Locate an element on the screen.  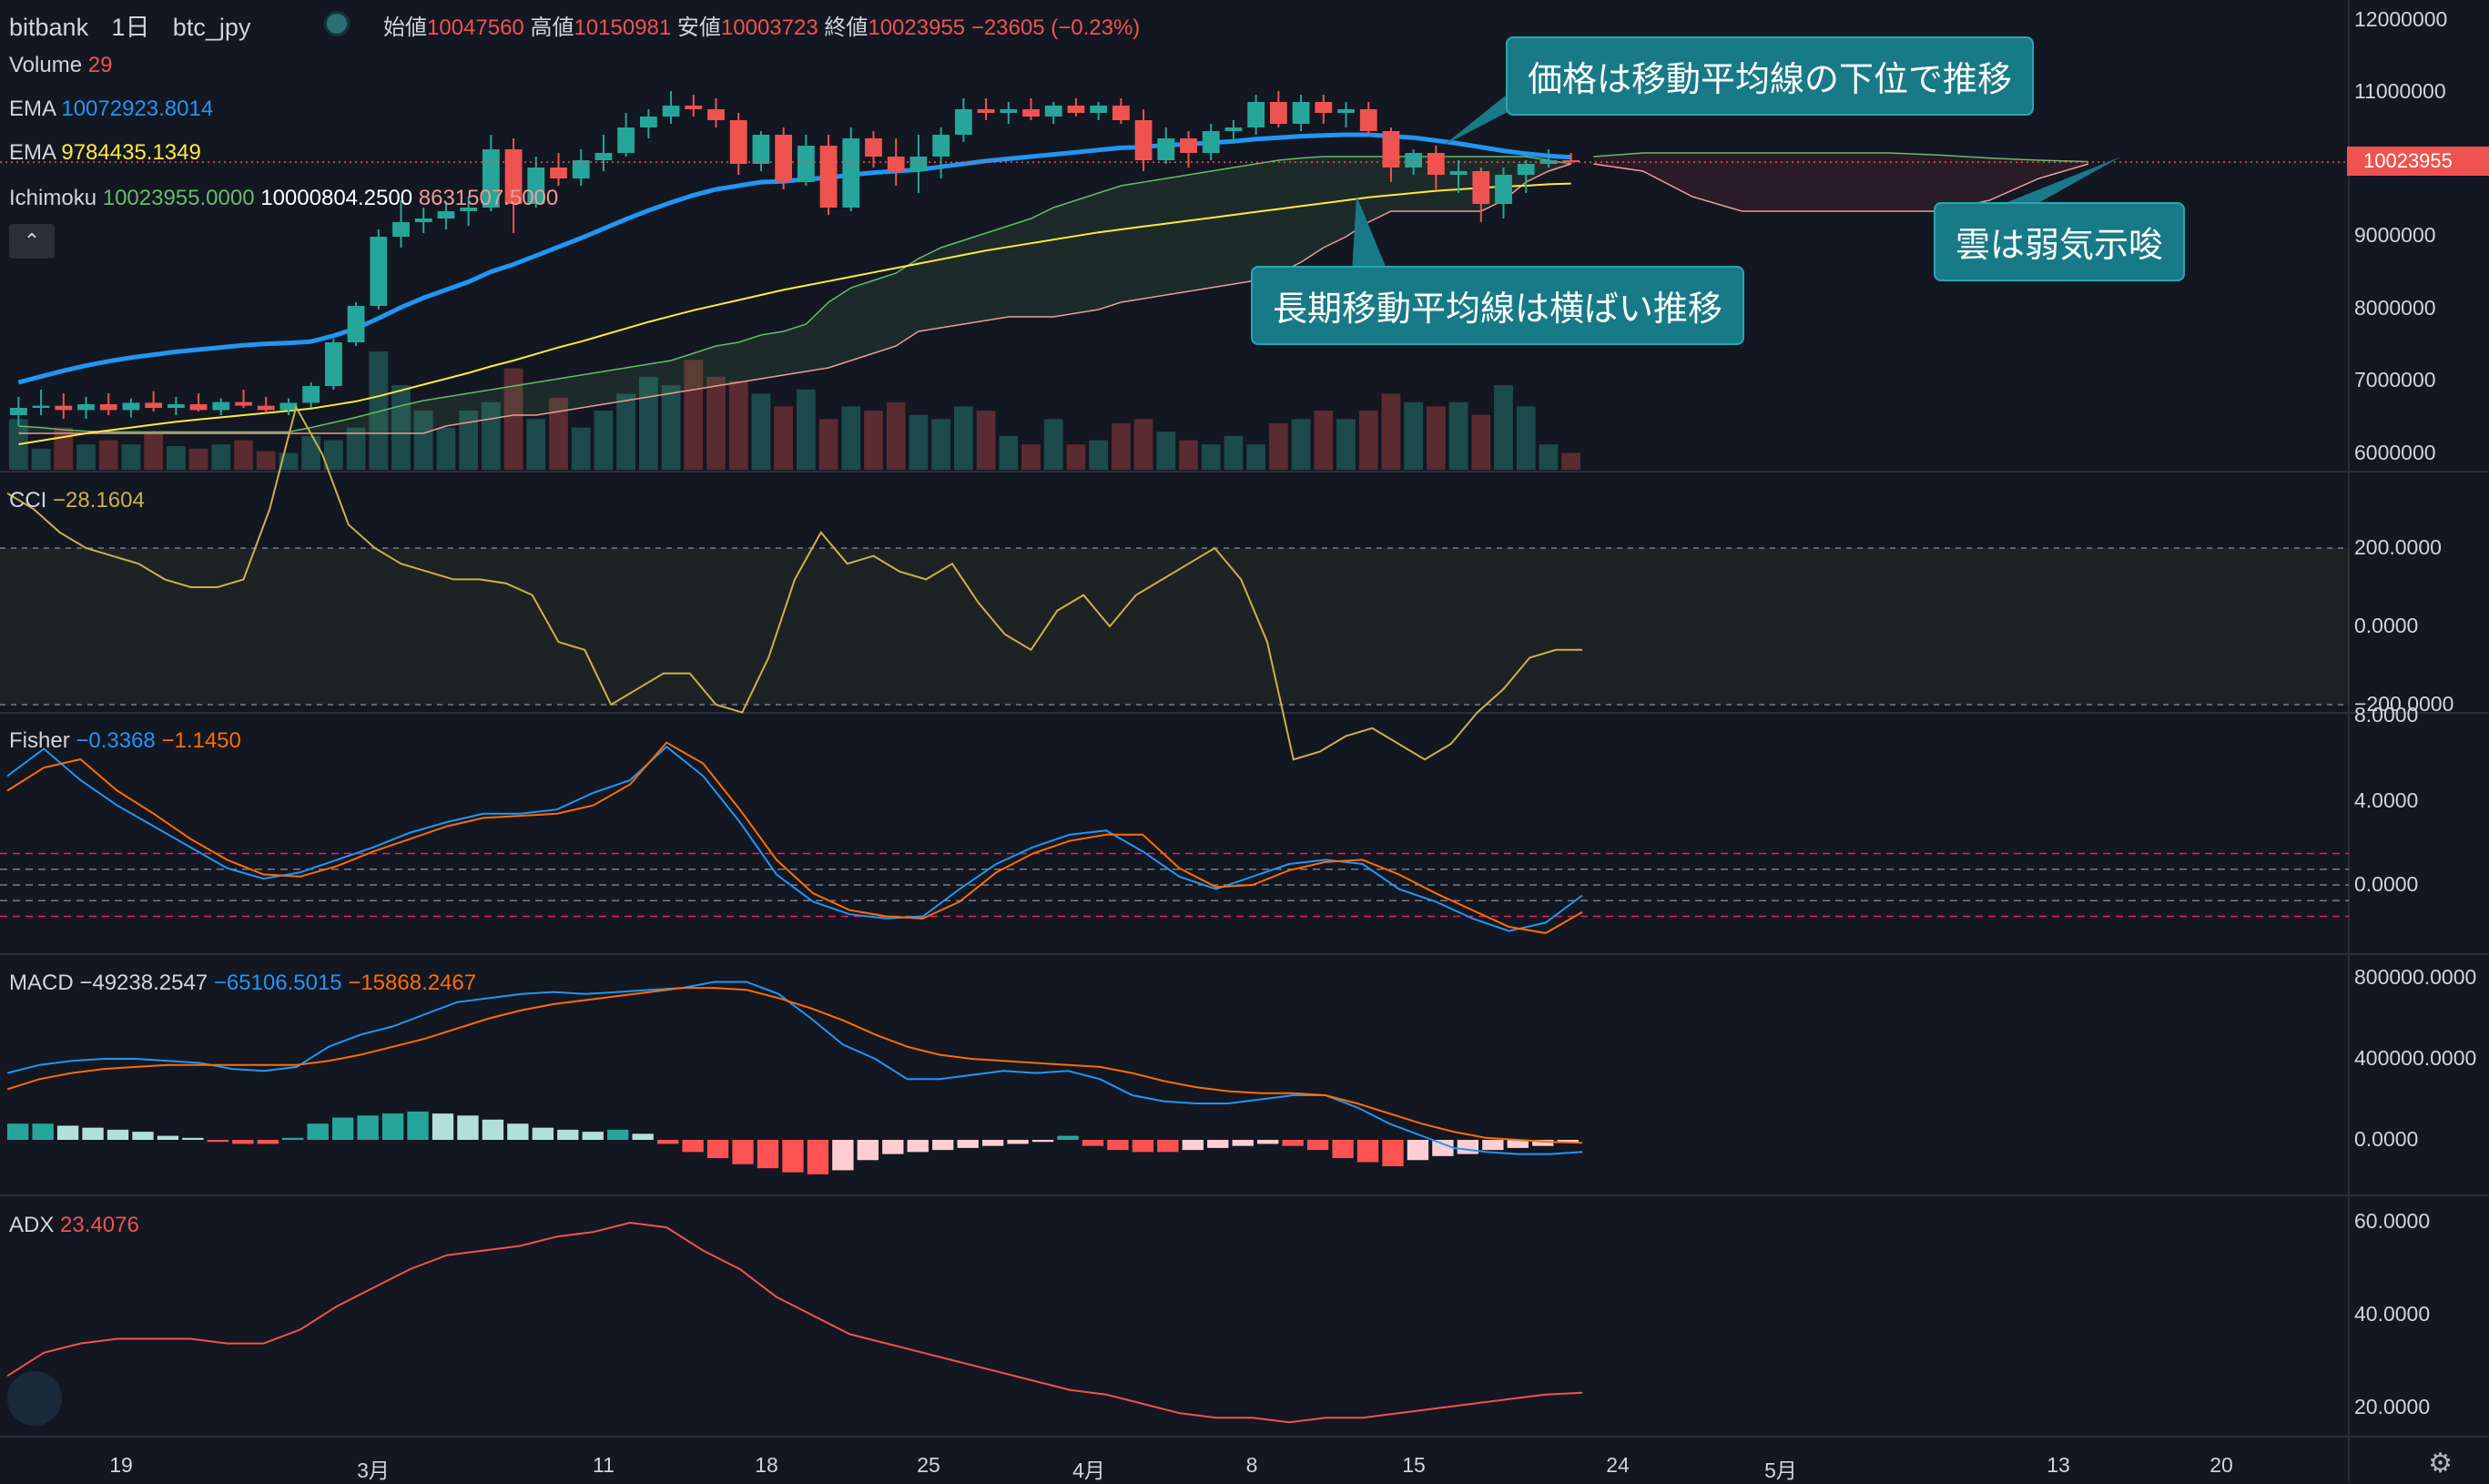
date-tick: 4月 is located at coordinates (1088, 1470).